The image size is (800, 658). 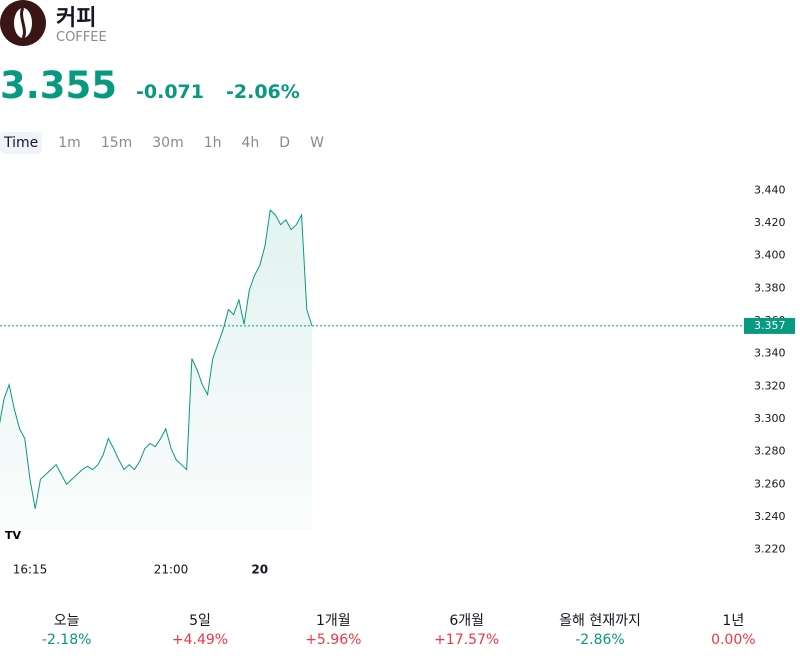 I want to click on y-tick-label: 3.420, so click(x=770, y=222).